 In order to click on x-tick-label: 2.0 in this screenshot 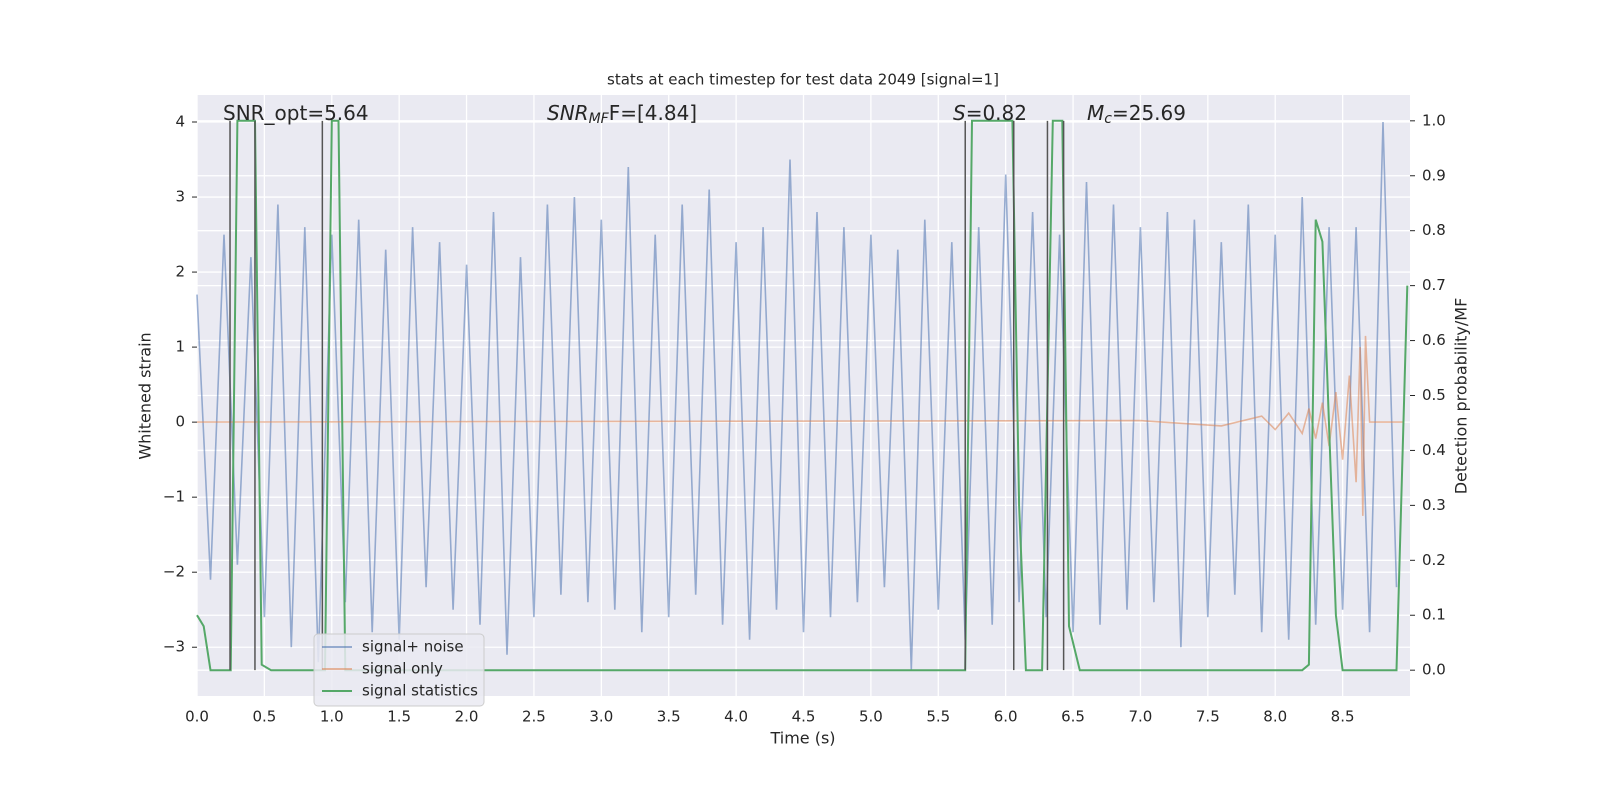, I will do `click(467, 717)`.